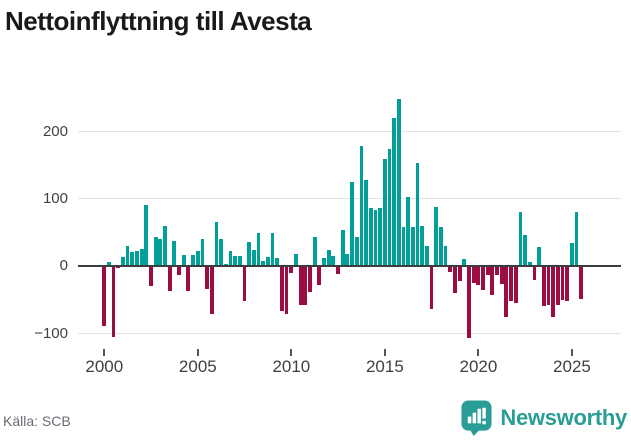 The width and height of the screenshot is (631, 441). Describe the element at coordinates (239, 260) in the screenshot. I see `bar-2007-Q2` at that location.